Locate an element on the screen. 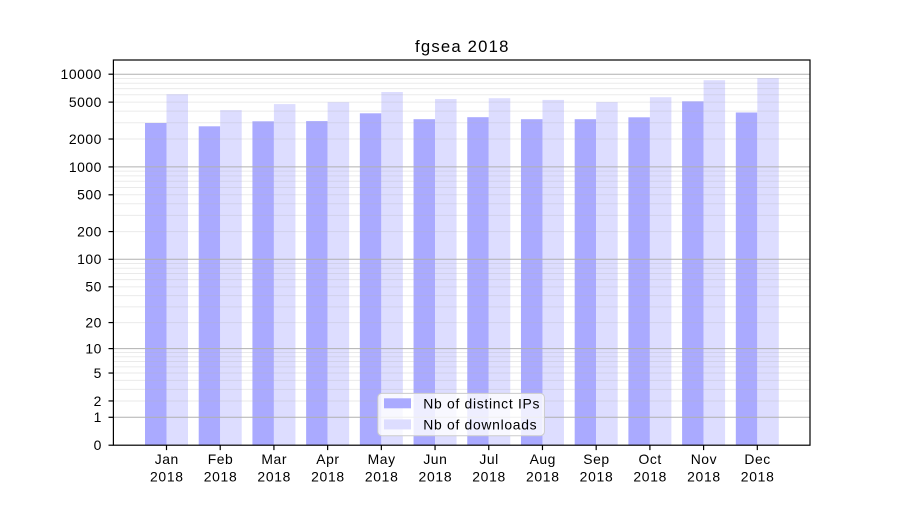  svg-text: Nov is located at coordinates (704, 459).